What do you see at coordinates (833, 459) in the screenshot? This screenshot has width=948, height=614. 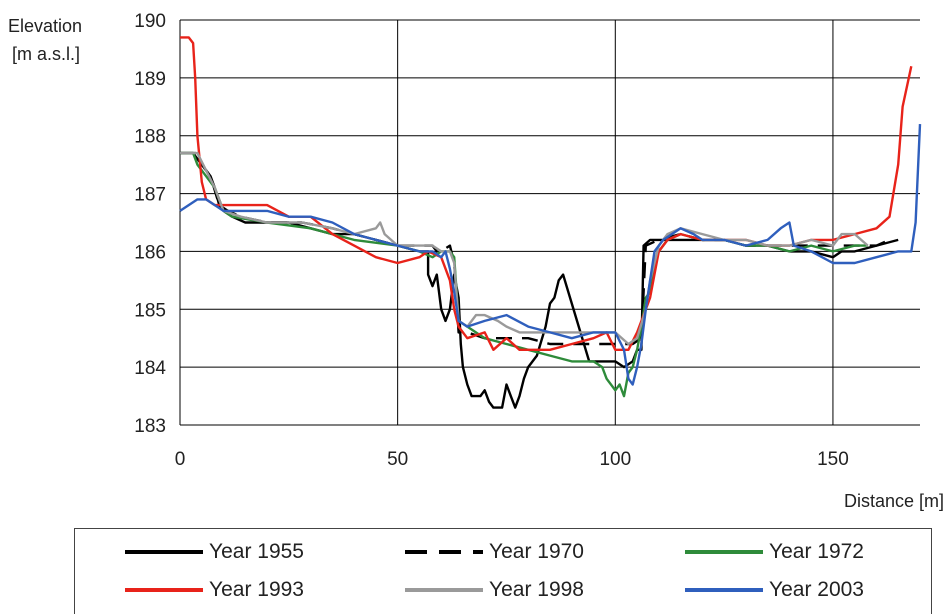 I see `x-tick-label: 150` at bounding box center [833, 459].